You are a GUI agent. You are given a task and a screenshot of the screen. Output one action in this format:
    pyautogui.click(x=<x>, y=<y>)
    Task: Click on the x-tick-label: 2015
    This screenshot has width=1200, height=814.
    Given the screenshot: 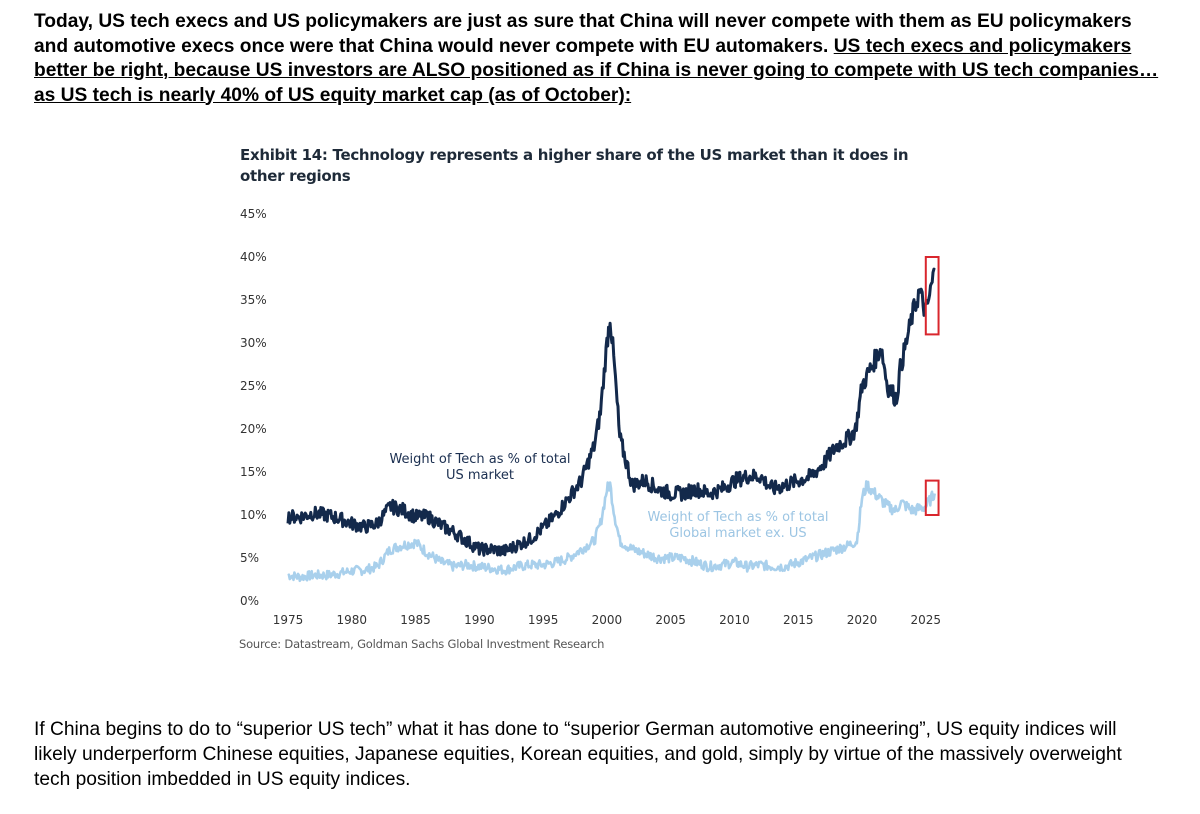 What is the action you would take?
    pyautogui.click(x=798, y=620)
    